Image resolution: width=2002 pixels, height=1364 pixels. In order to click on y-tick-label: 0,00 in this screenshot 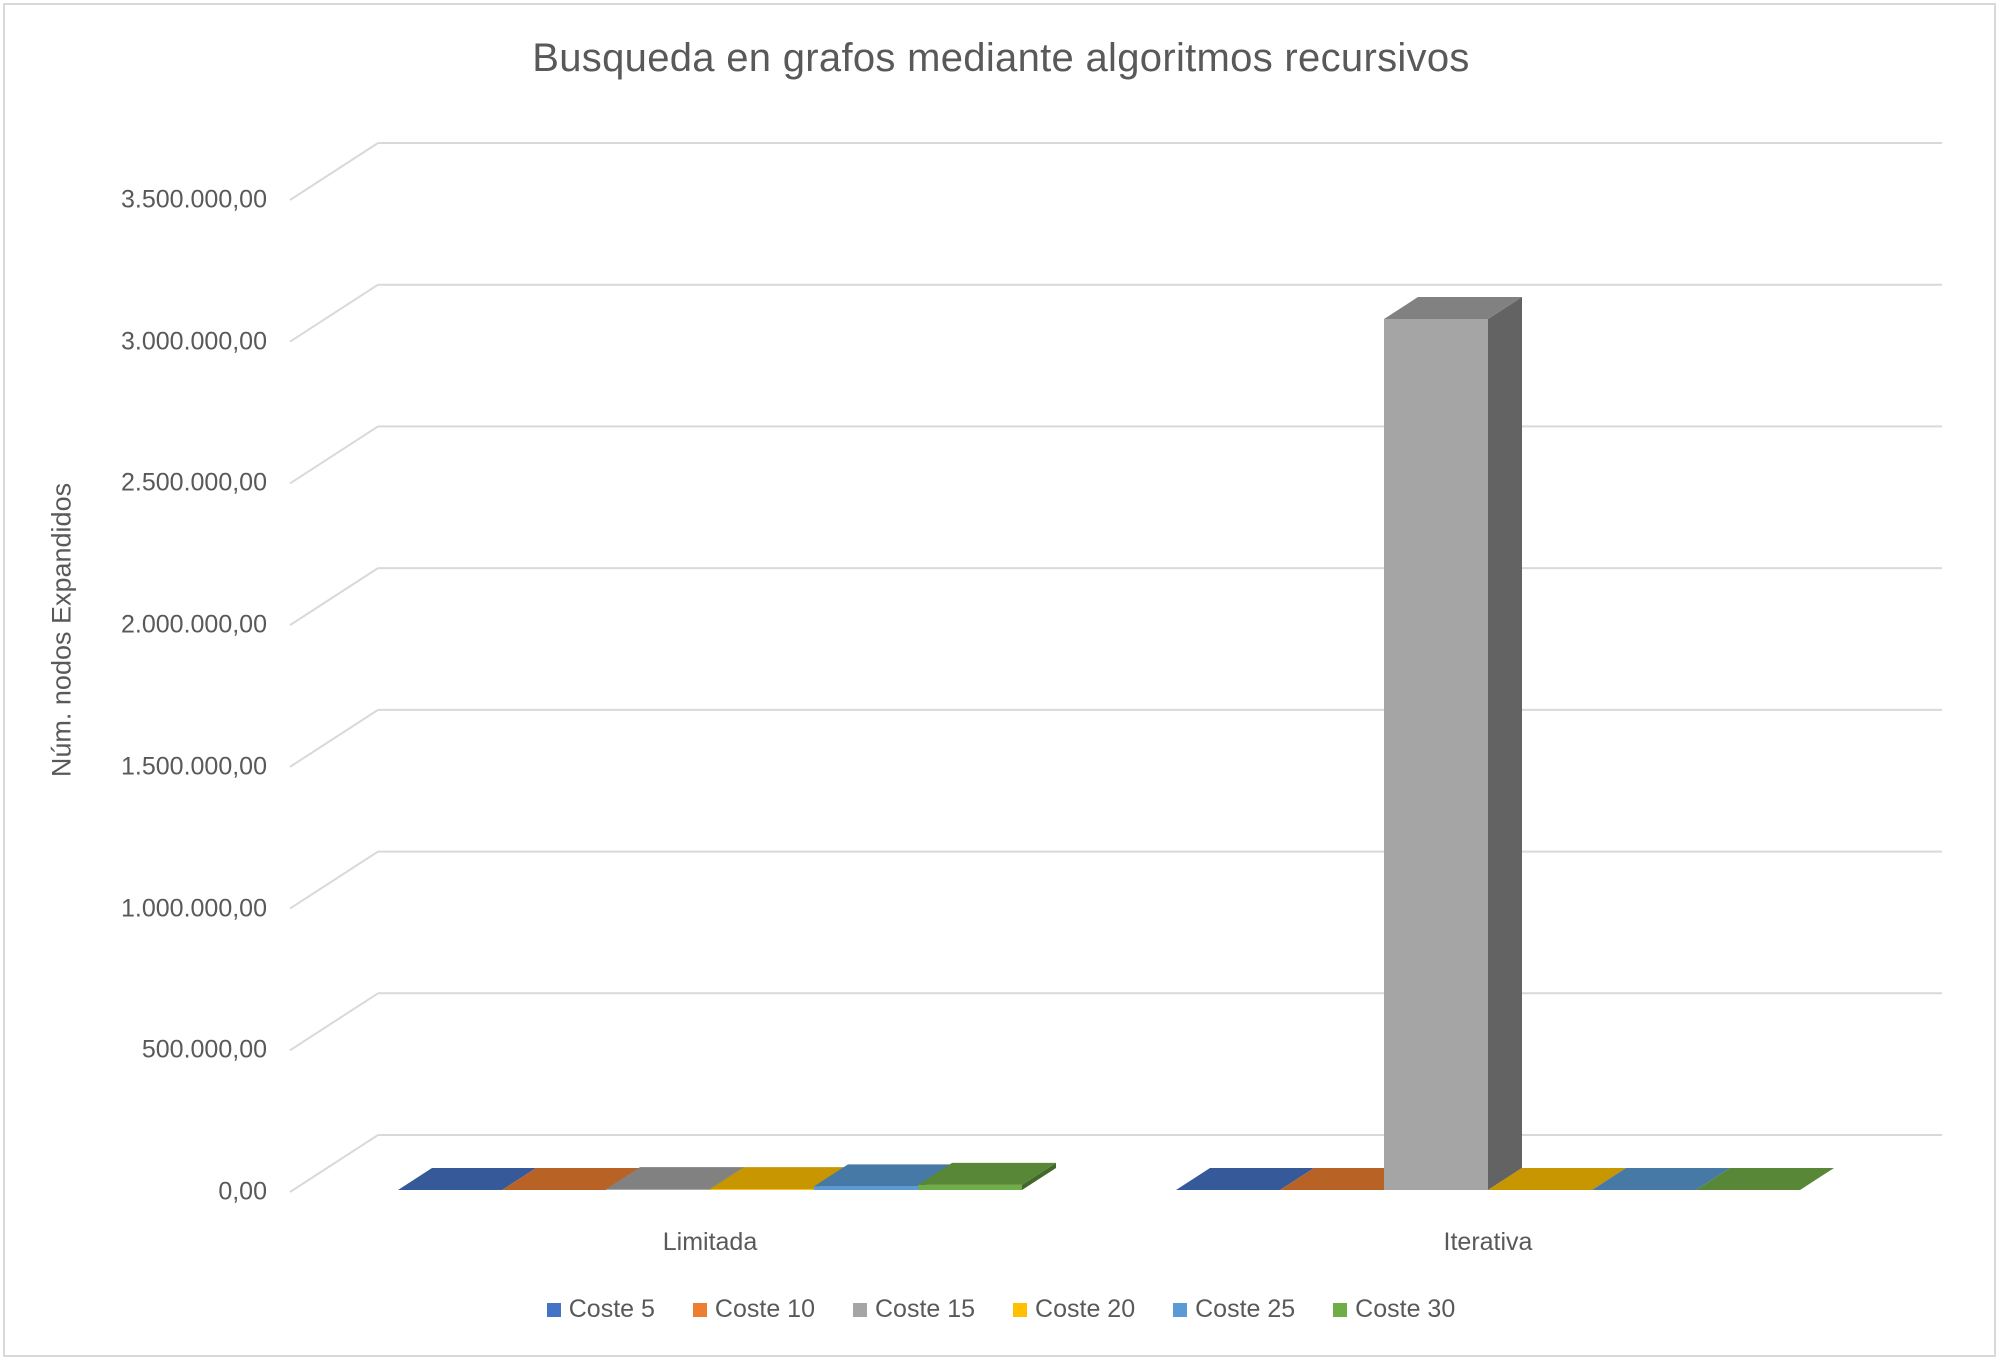, I will do `click(242, 1191)`.